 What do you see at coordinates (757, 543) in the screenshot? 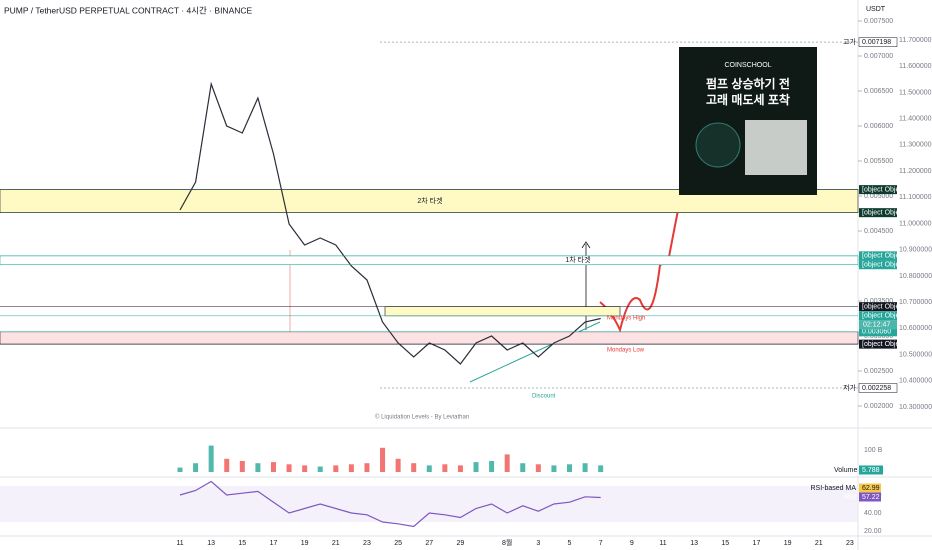
I see `x-tick-label: 17` at bounding box center [757, 543].